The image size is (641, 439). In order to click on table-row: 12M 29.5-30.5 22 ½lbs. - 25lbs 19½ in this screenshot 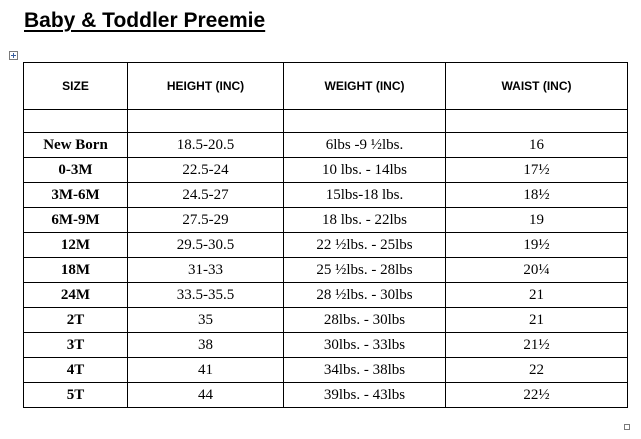, I will do `click(325, 245)`.